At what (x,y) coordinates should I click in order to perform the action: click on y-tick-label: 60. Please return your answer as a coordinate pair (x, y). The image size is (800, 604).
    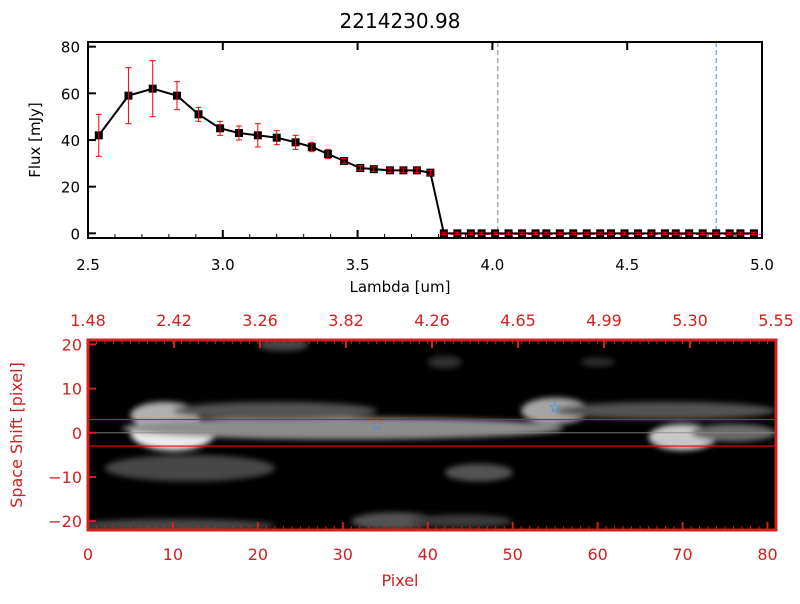
    Looking at the image, I should click on (70, 94).